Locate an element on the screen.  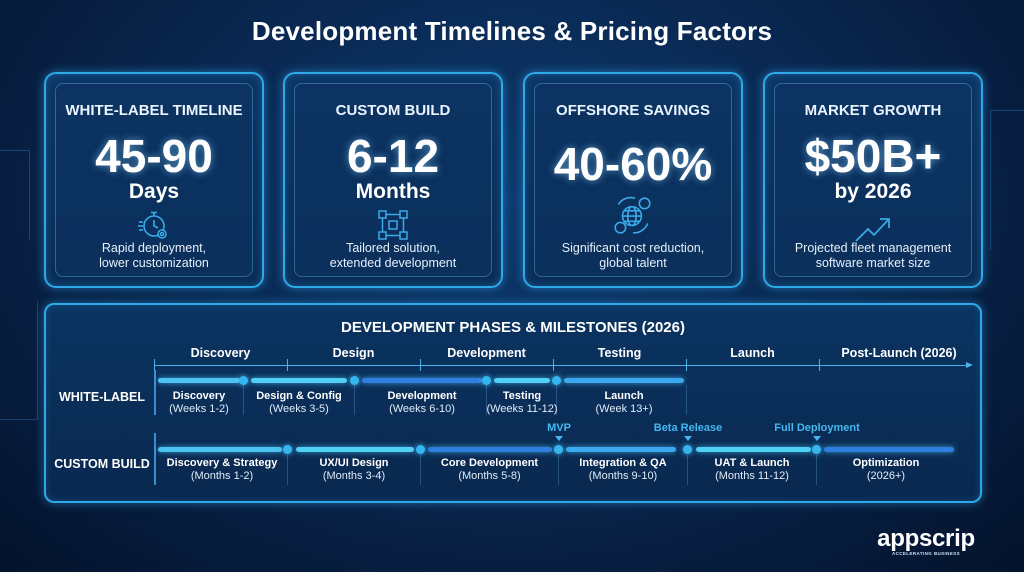
card-label: WHITE-LABEL TIMELINE is located at coordinates (154, 110).